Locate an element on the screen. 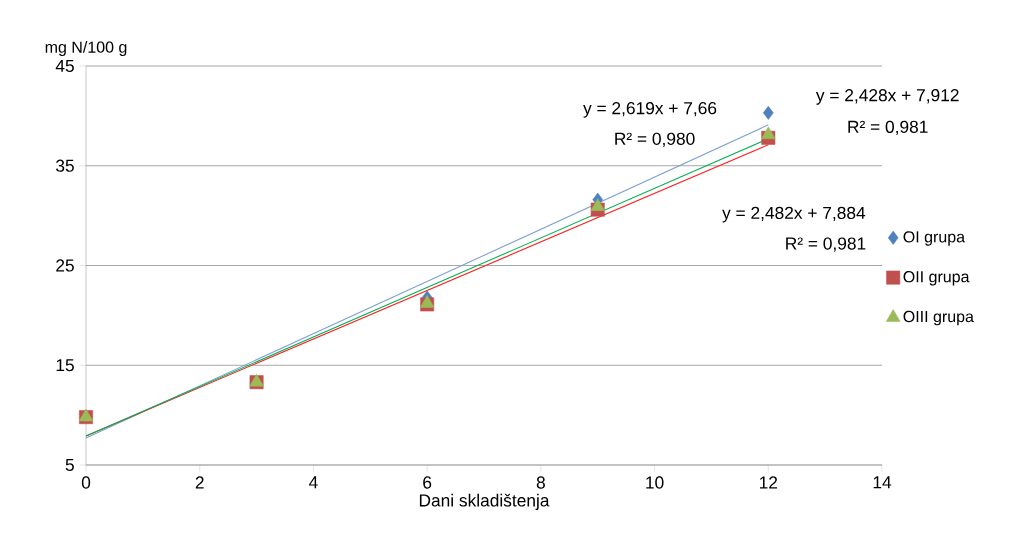 This screenshot has height=538, width=1012. y-tick-label: 5 is located at coordinates (69, 465).